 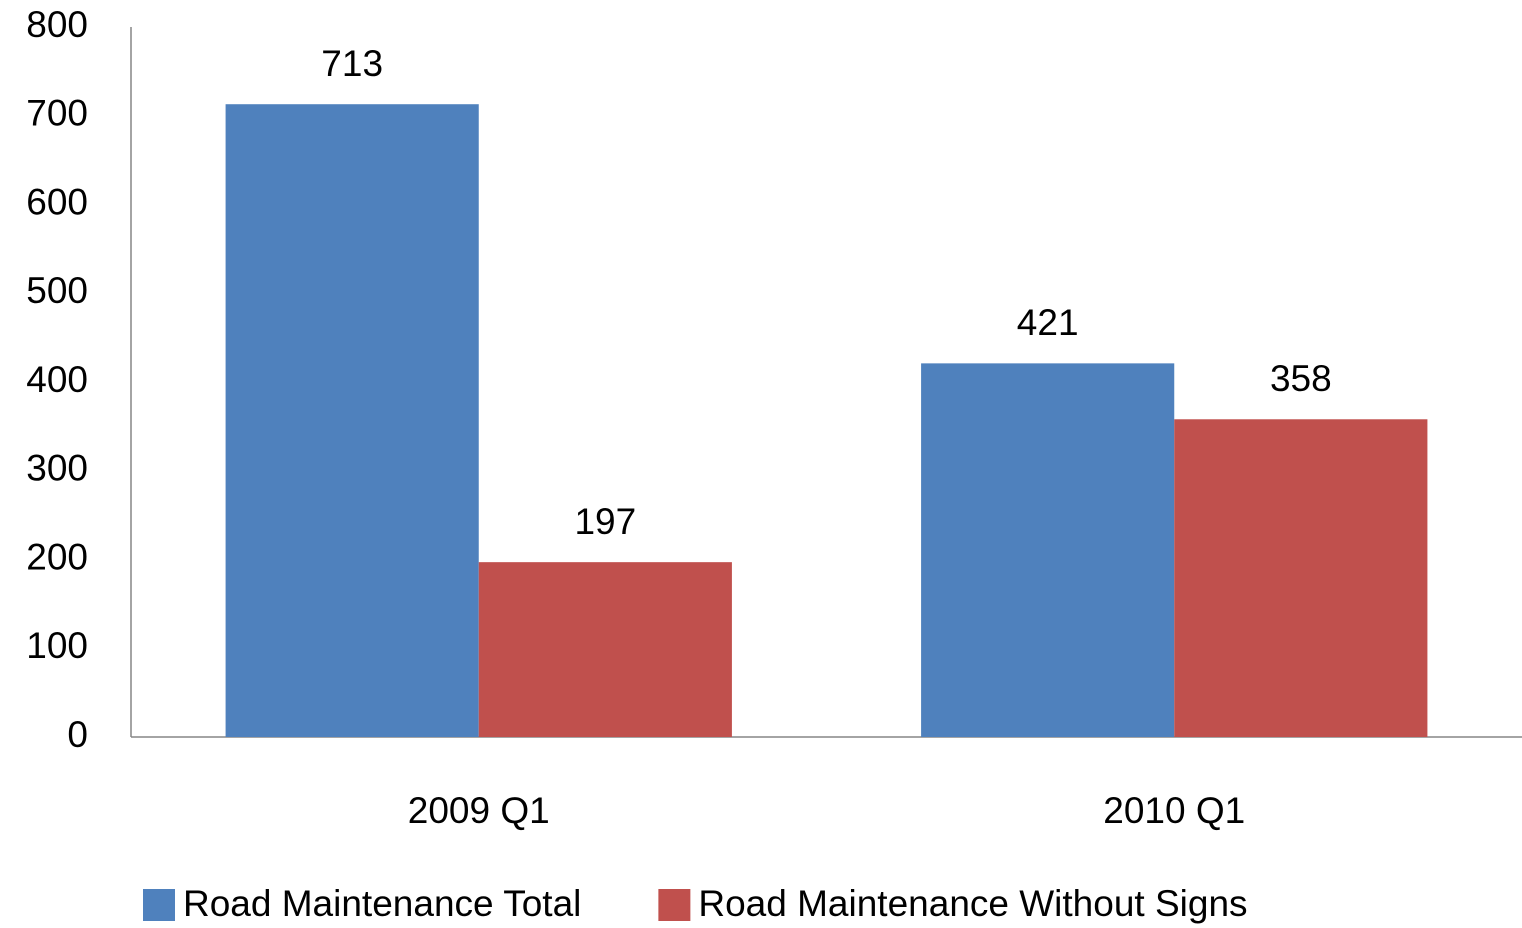 What do you see at coordinates (972, 903) in the screenshot?
I see `legend-label: Road Maintenance Without Signs` at bounding box center [972, 903].